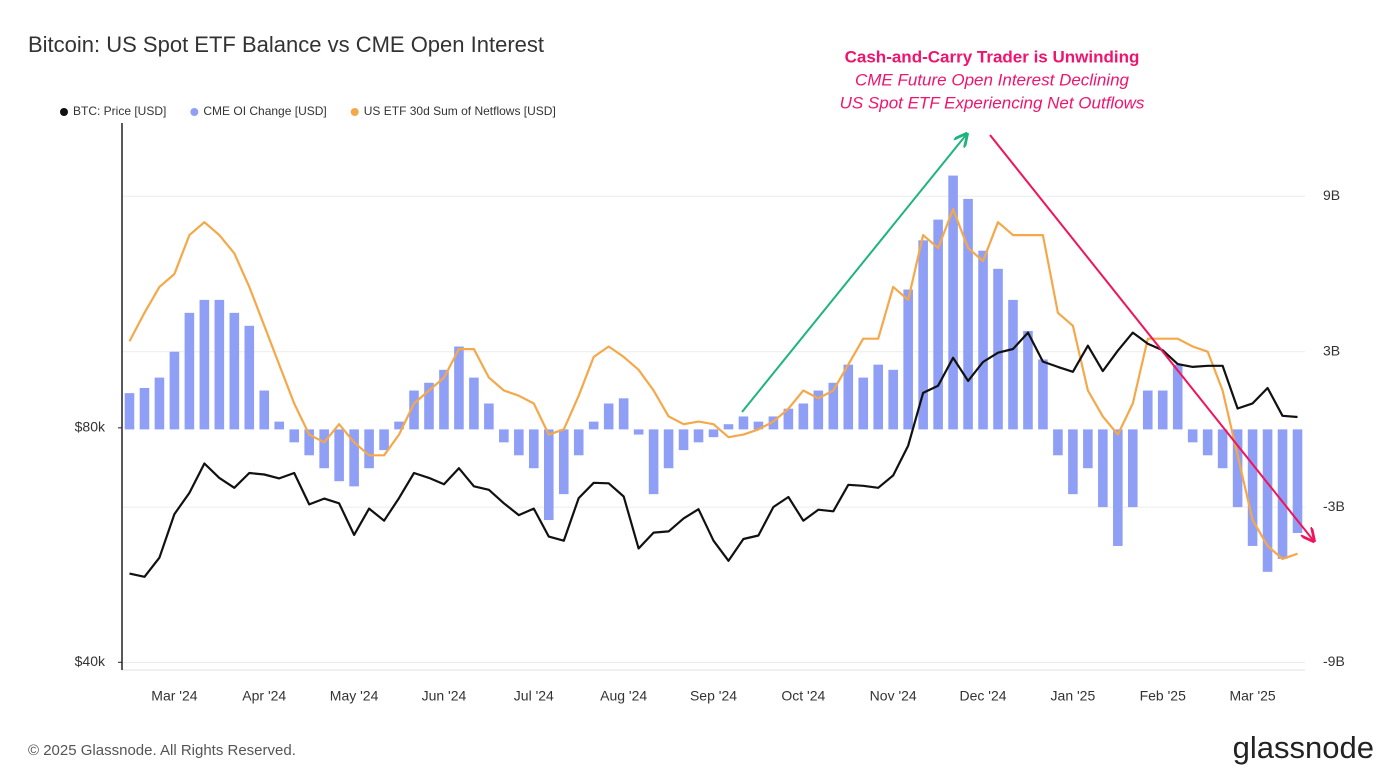  I want to click on x-tick-label: Sep '24, so click(713, 696).